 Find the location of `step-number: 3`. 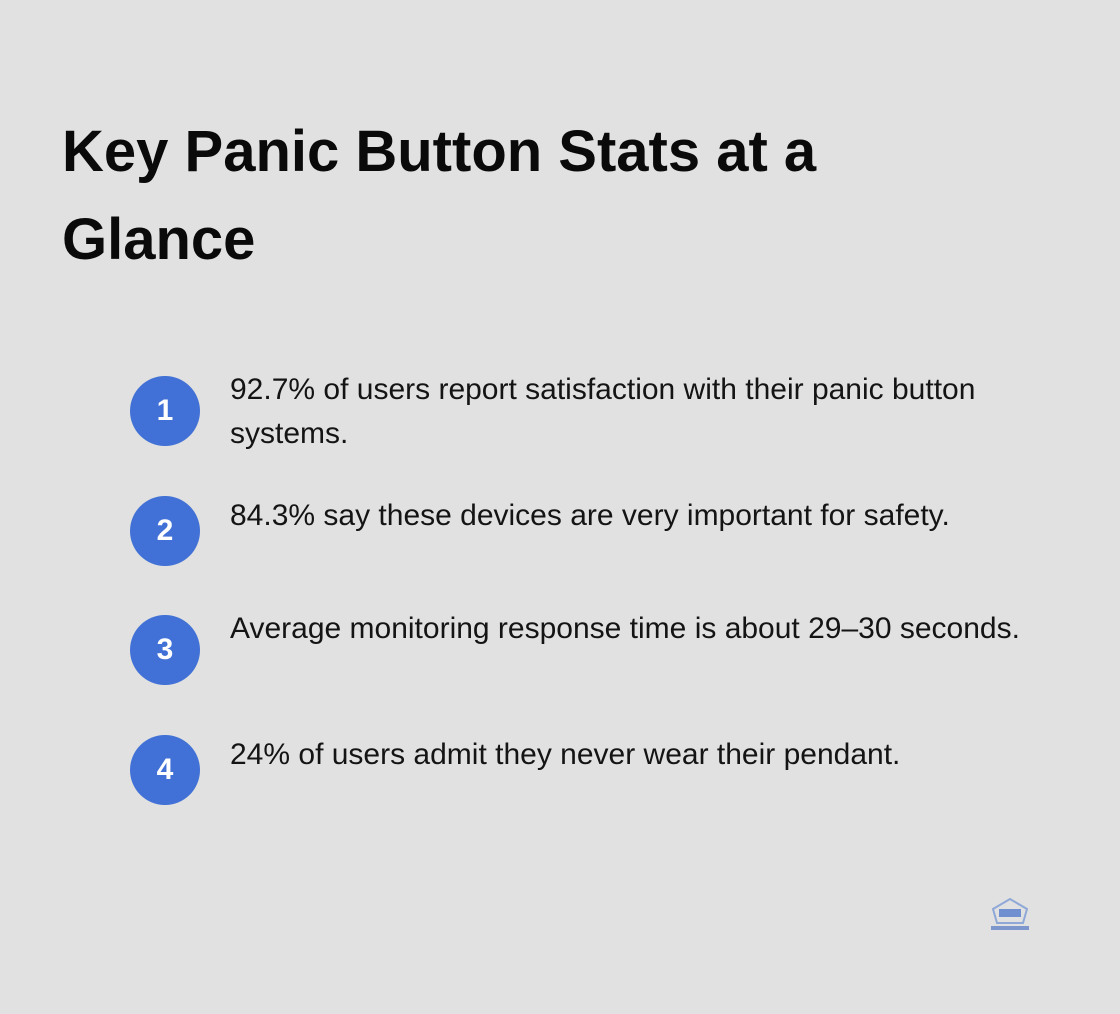

step-number: 3 is located at coordinates (165, 650).